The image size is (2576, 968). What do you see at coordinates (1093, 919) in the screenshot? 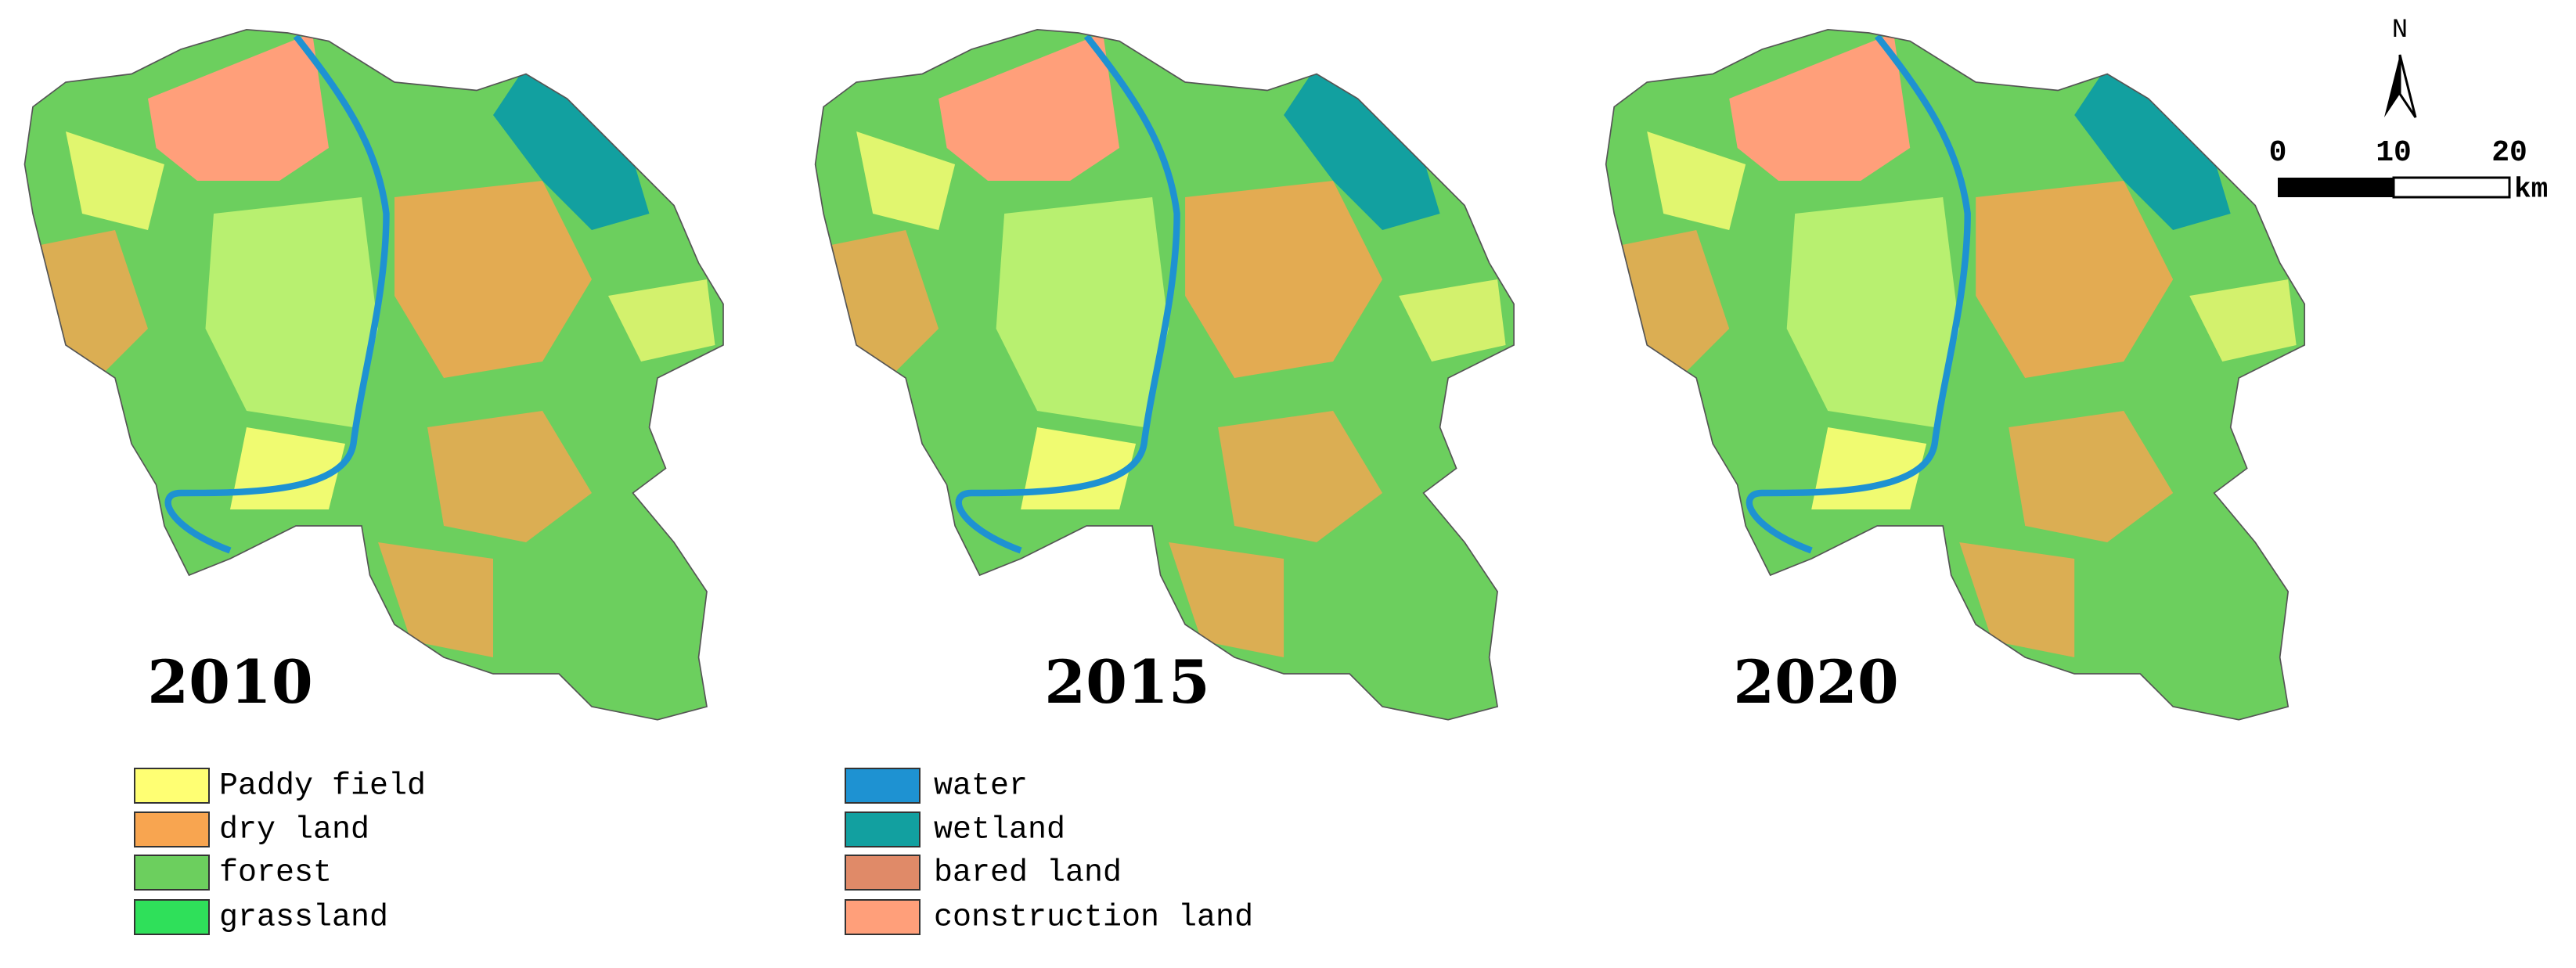
I see `legend-label: construction land` at bounding box center [1093, 919].